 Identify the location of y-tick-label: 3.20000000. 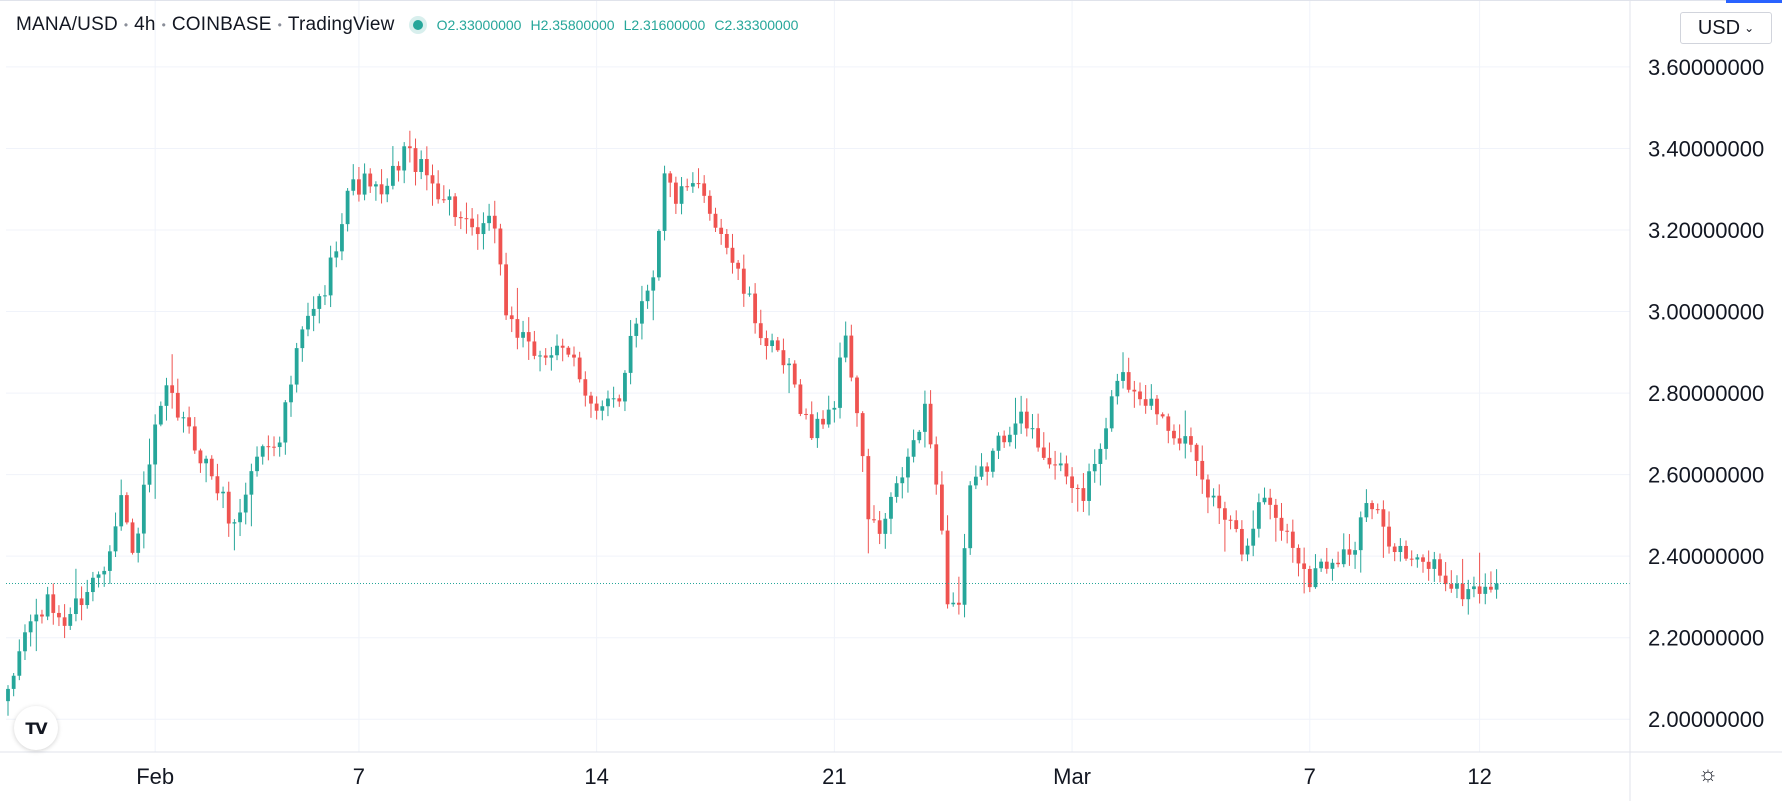
(1706, 230).